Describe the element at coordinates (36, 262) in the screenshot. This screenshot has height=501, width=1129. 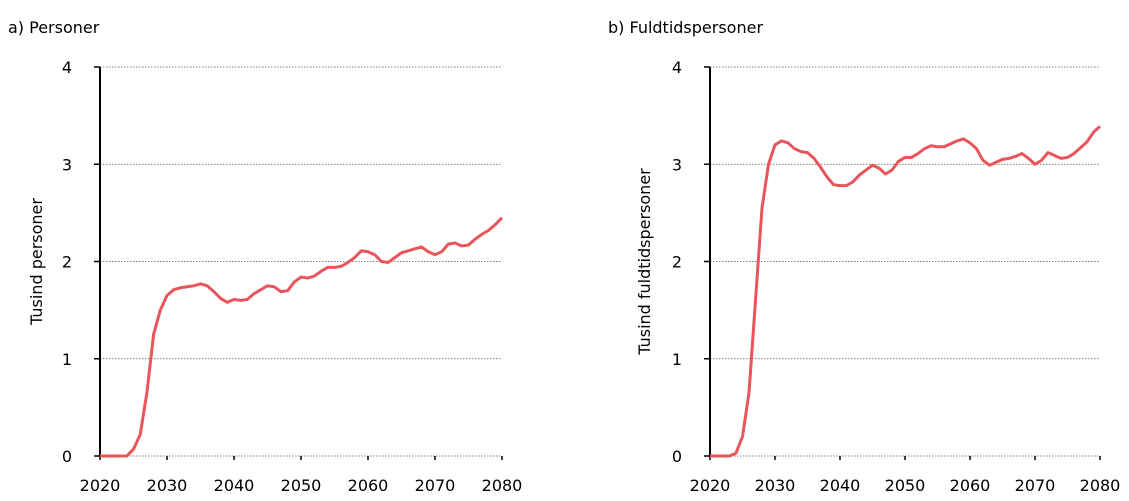
I see `y-axis-label: Tusind personer` at that location.